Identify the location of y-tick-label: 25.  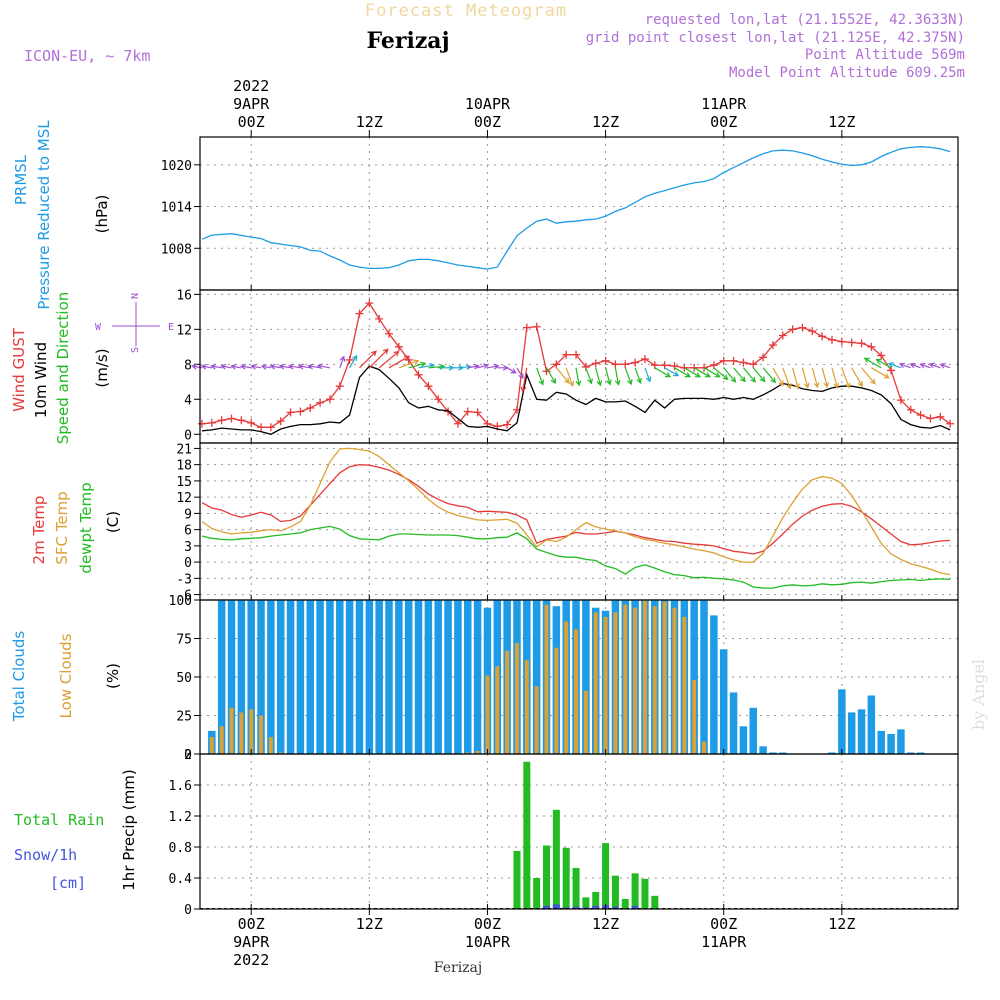
(184, 717).